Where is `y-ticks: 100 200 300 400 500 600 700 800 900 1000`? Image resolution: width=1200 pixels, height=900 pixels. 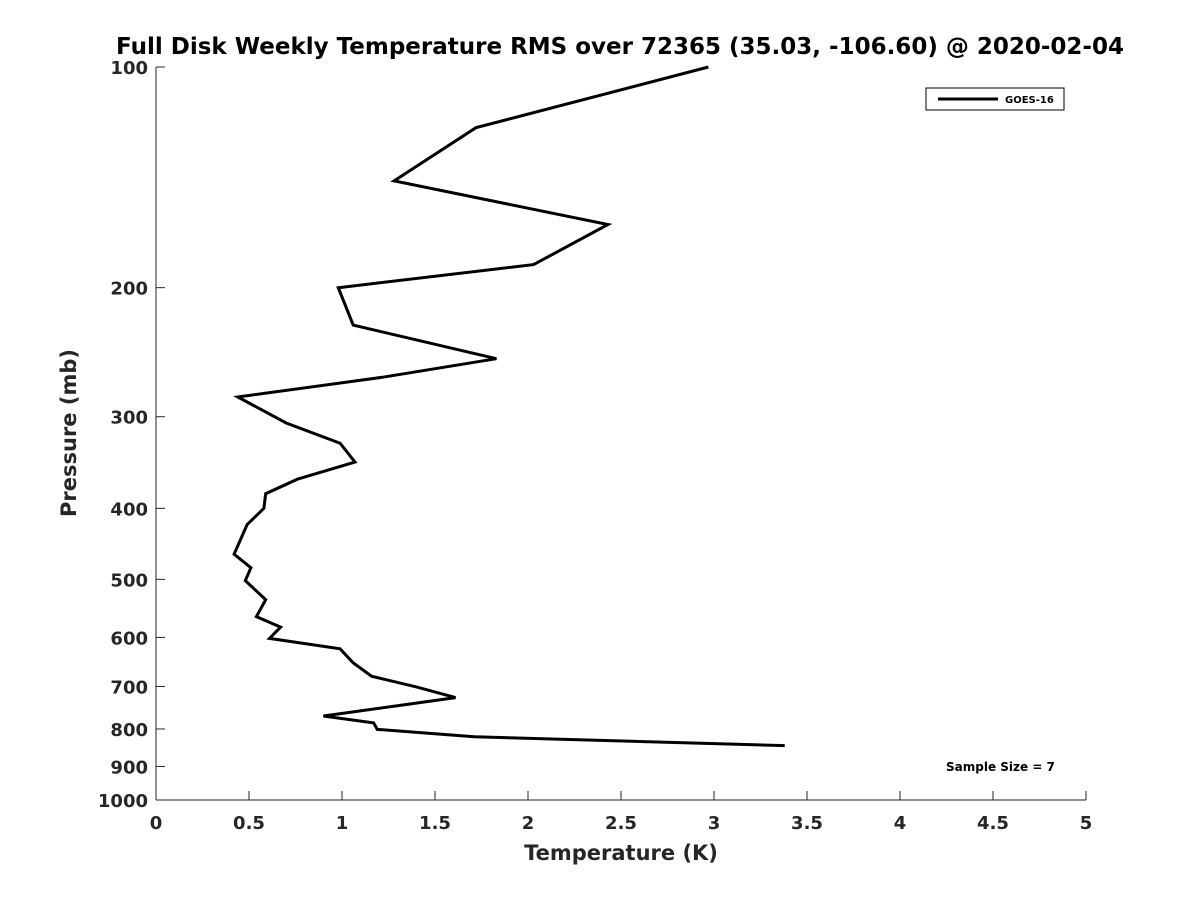 y-ticks: 100 200 300 400 500 600 700 800 900 1000 is located at coordinates (131, 435).